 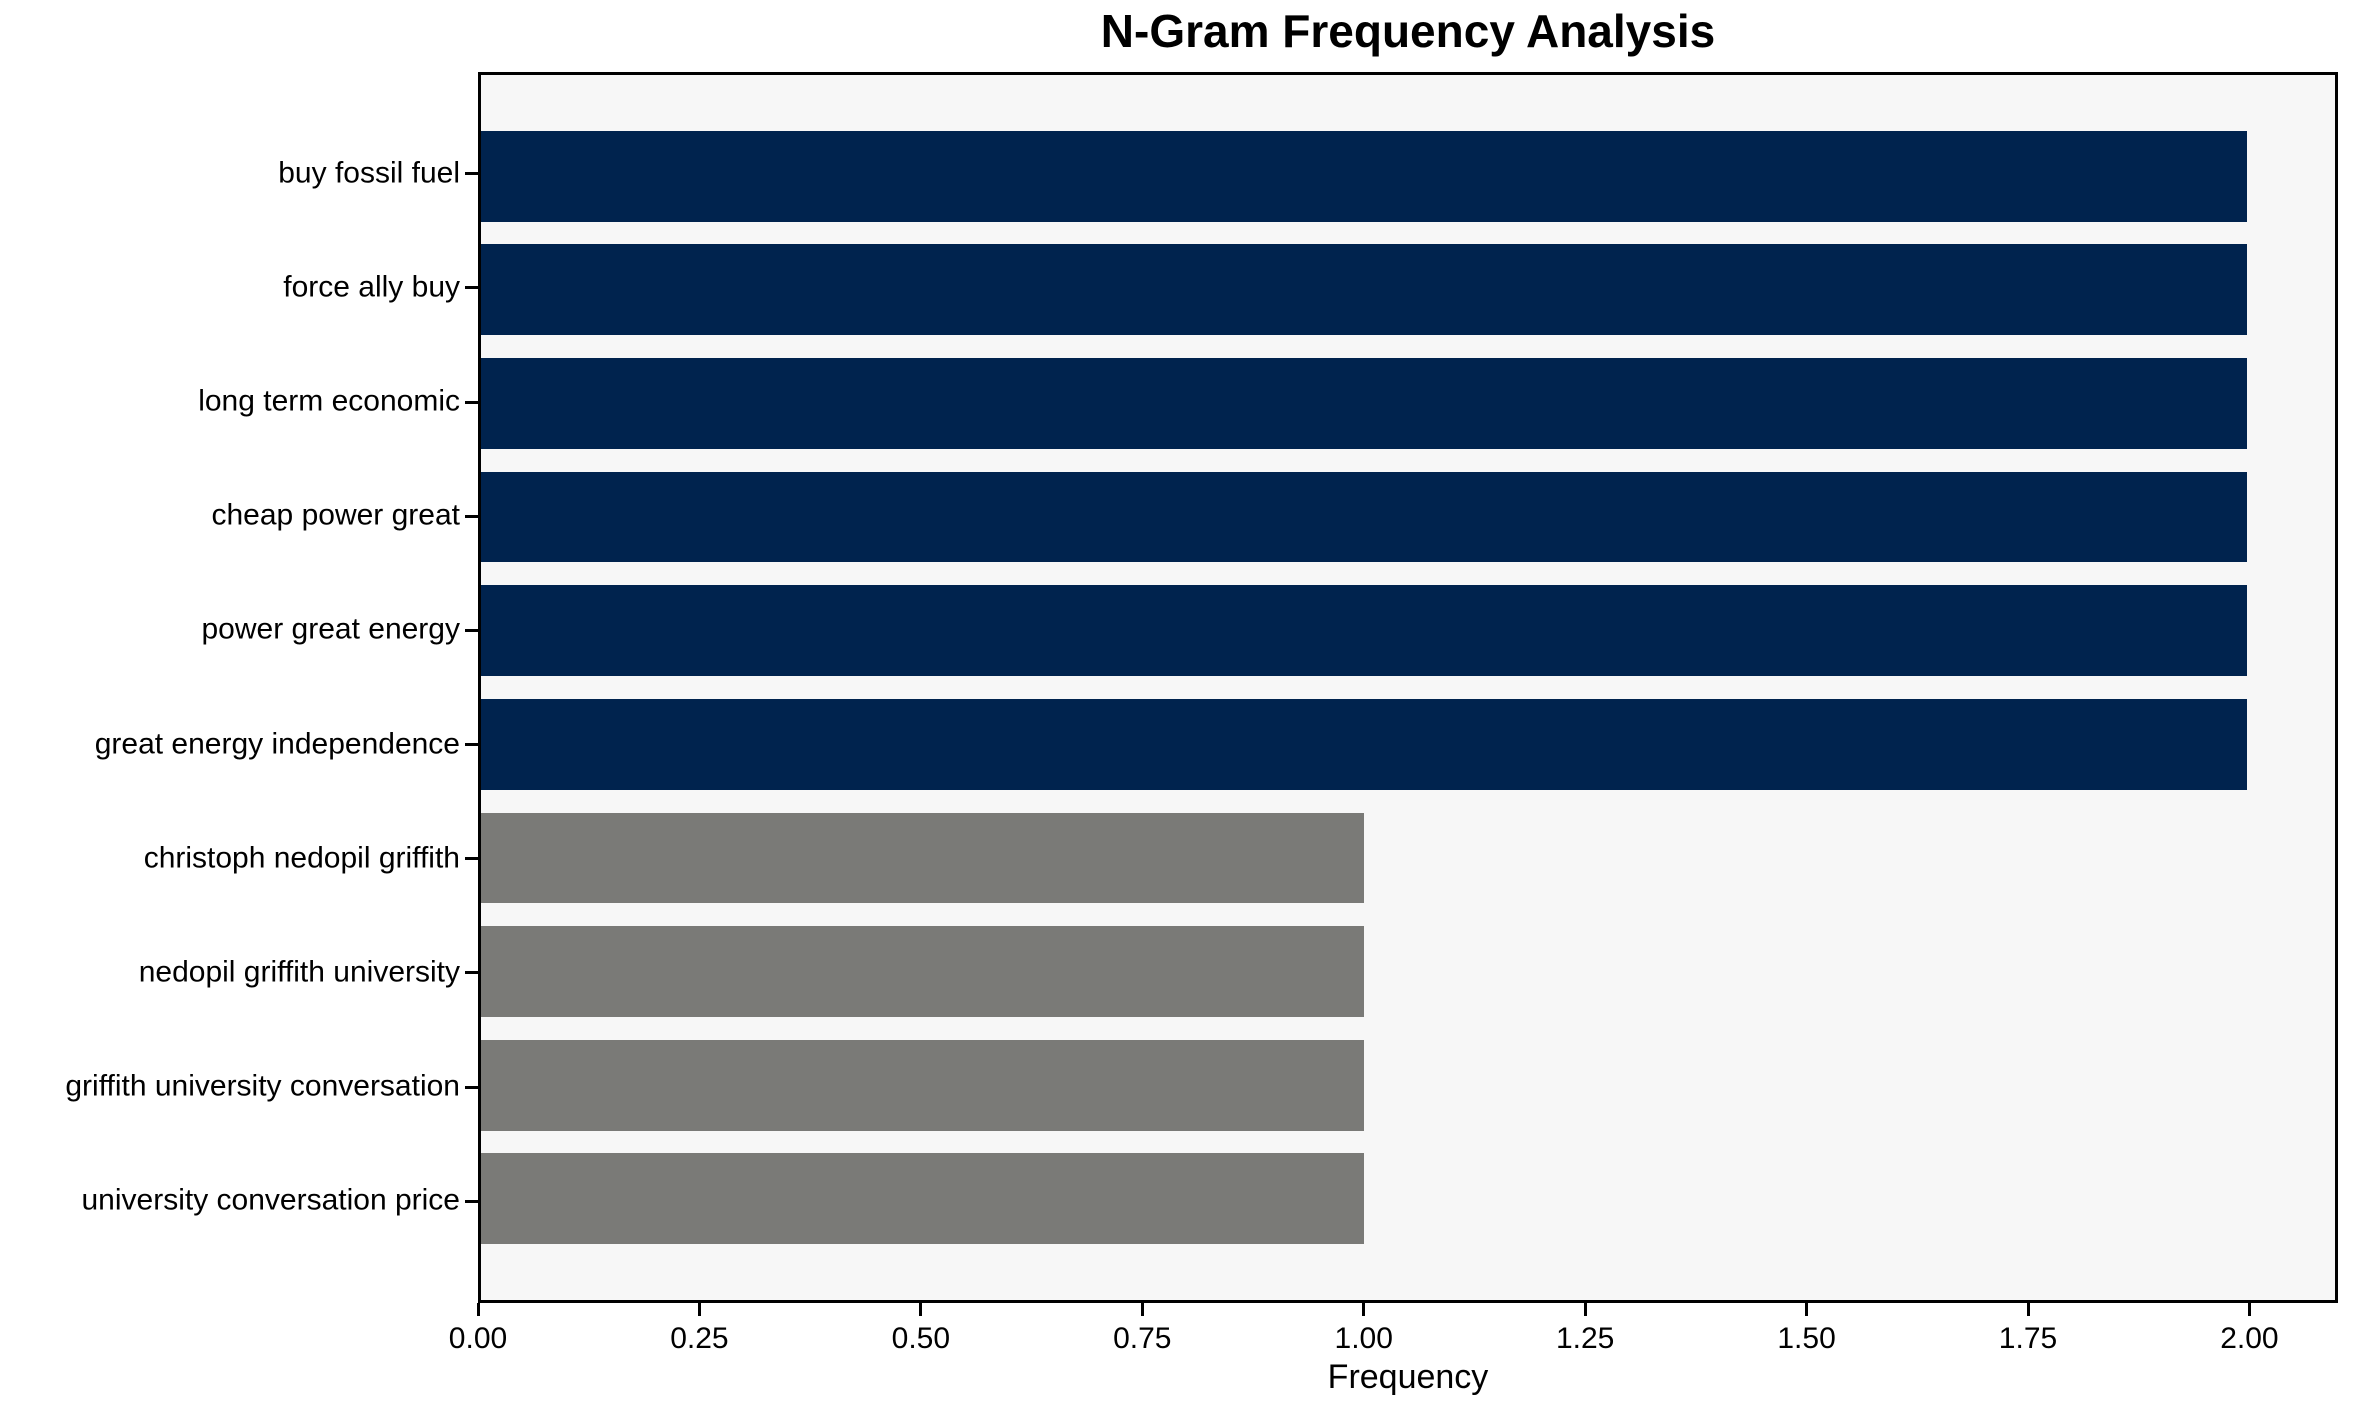 What do you see at coordinates (301, 858) in the screenshot?
I see `y-tick-label: christoph nedopil griffith` at bounding box center [301, 858].